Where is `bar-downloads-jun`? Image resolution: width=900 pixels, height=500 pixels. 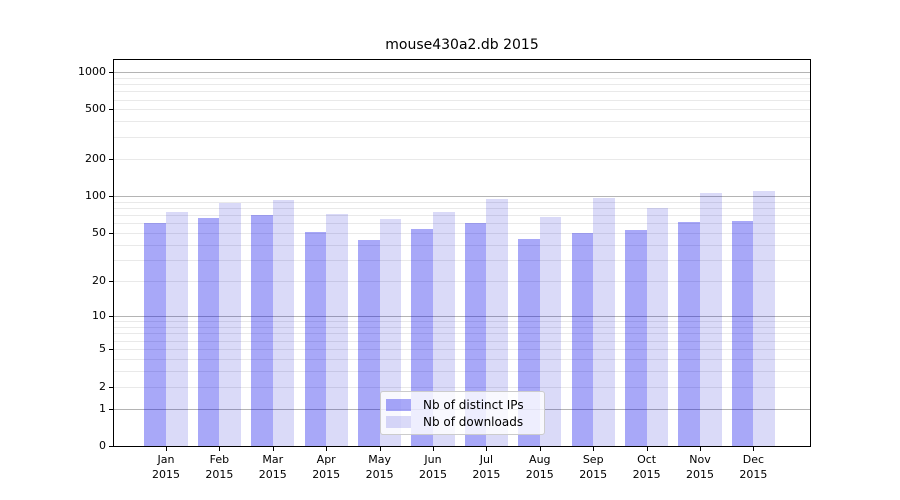
bar-downloads-jun is located at coordinates (444, 329).